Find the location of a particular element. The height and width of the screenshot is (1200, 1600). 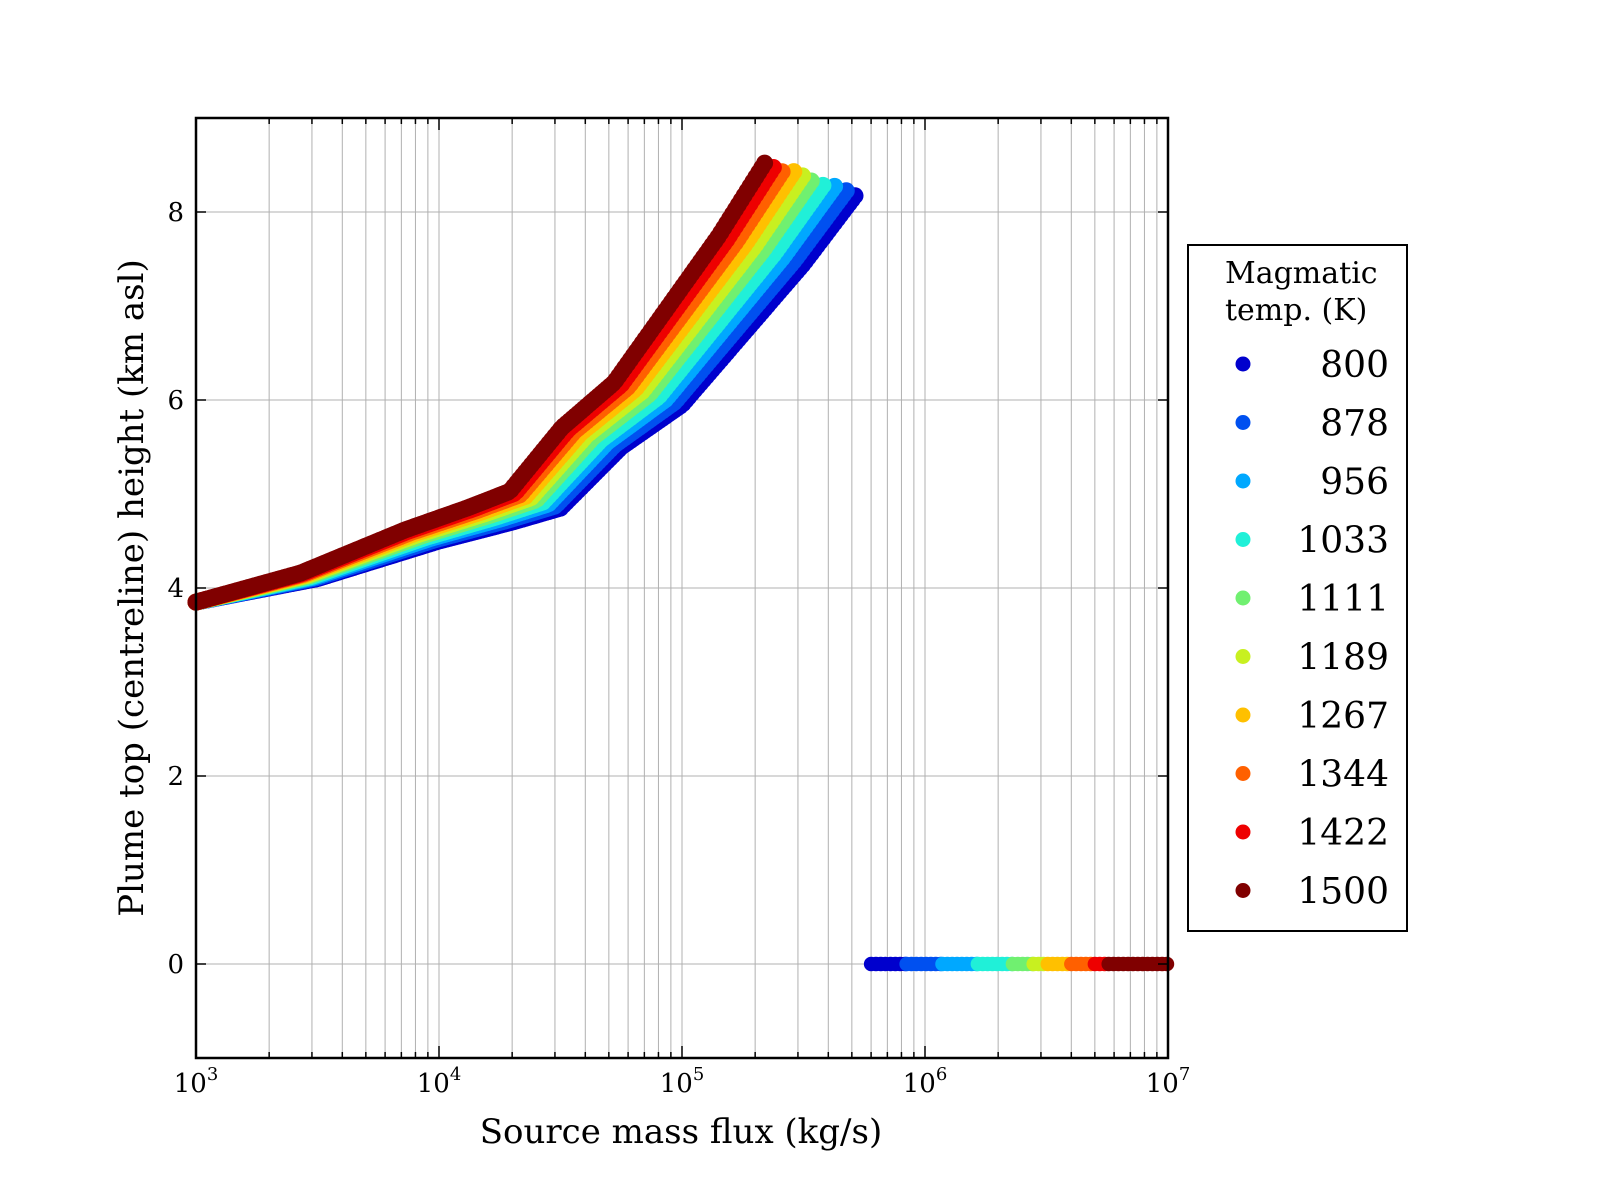

y-tick-label: 6 is located at coordinates (175, 401).